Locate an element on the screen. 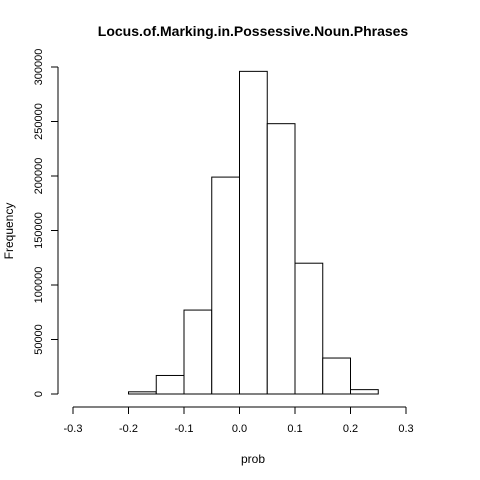  x-axis-label: prob is located at coordinates (253, 459).